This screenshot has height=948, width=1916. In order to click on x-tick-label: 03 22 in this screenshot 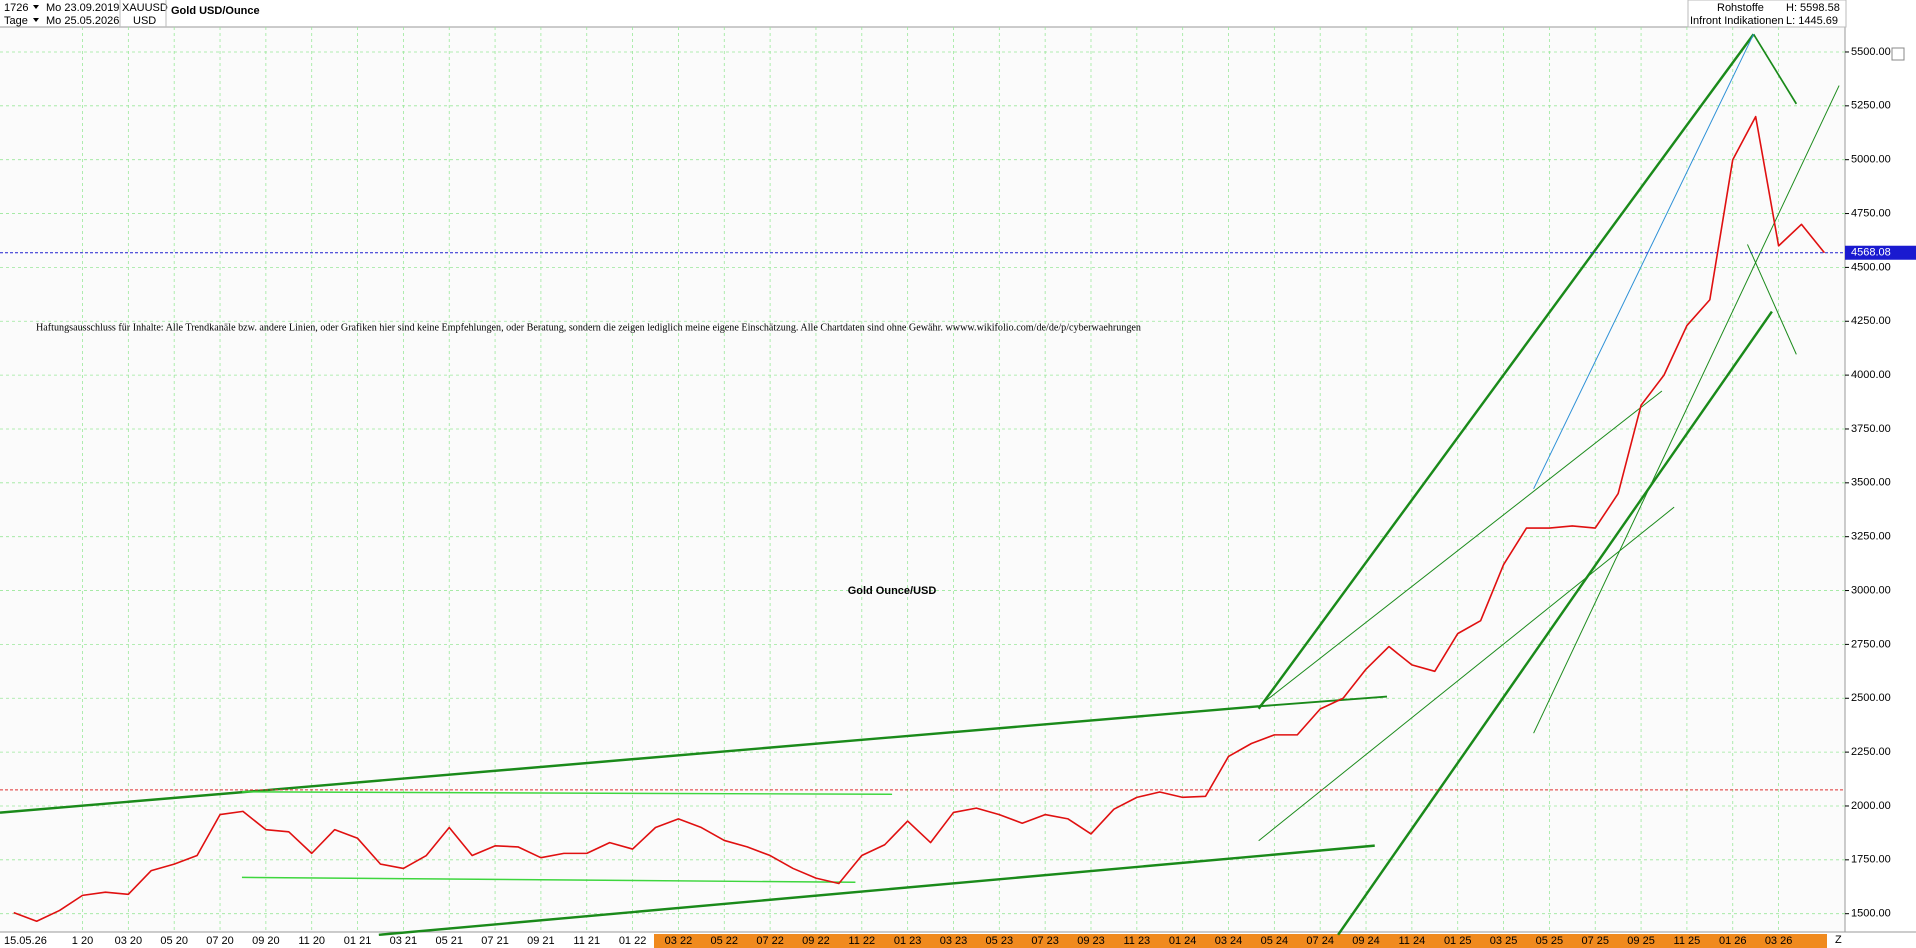, I will do `click(679, 941)`.